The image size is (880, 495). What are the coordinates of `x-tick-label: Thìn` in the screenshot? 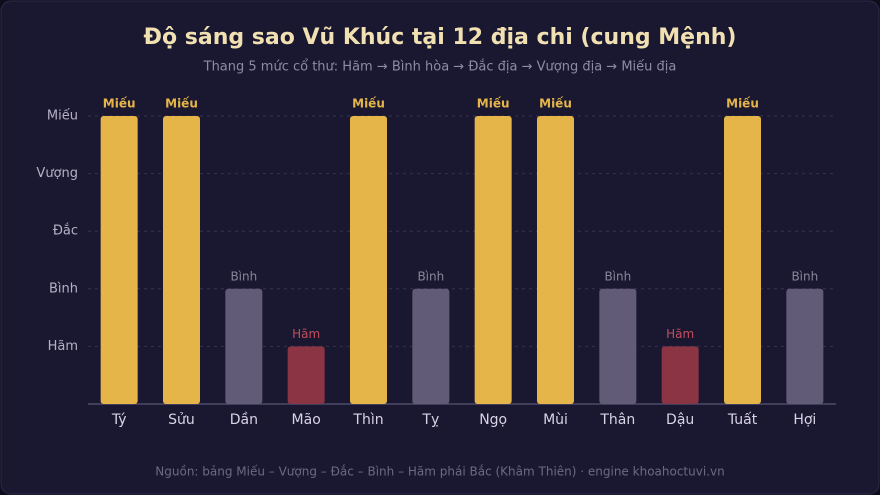 It's located at (367, 420).